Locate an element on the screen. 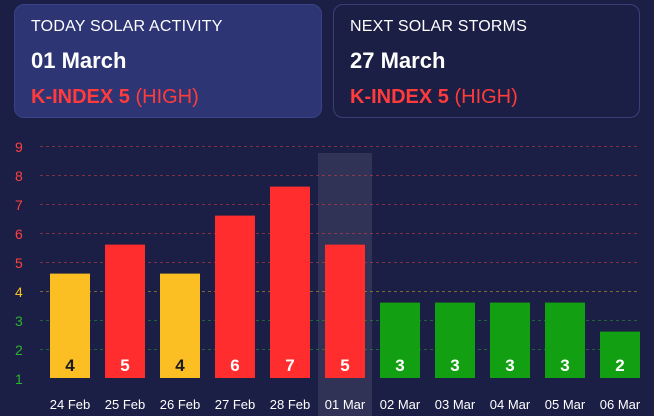 The width and height of the screenshot is (654, 416). today-kindex-value: K-INDEX 5 is located at coordinates (80, 97).